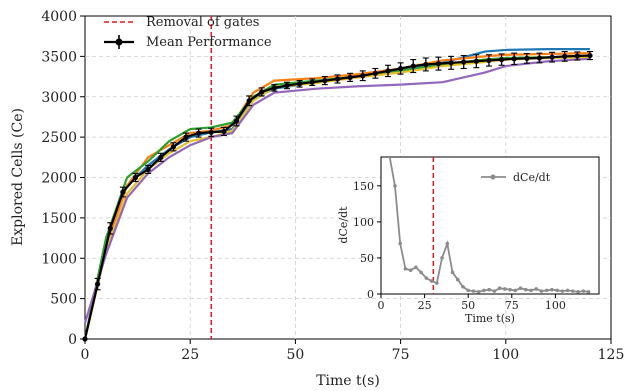  I want to click on main-y-tick-label: 500, so click(63, 300).